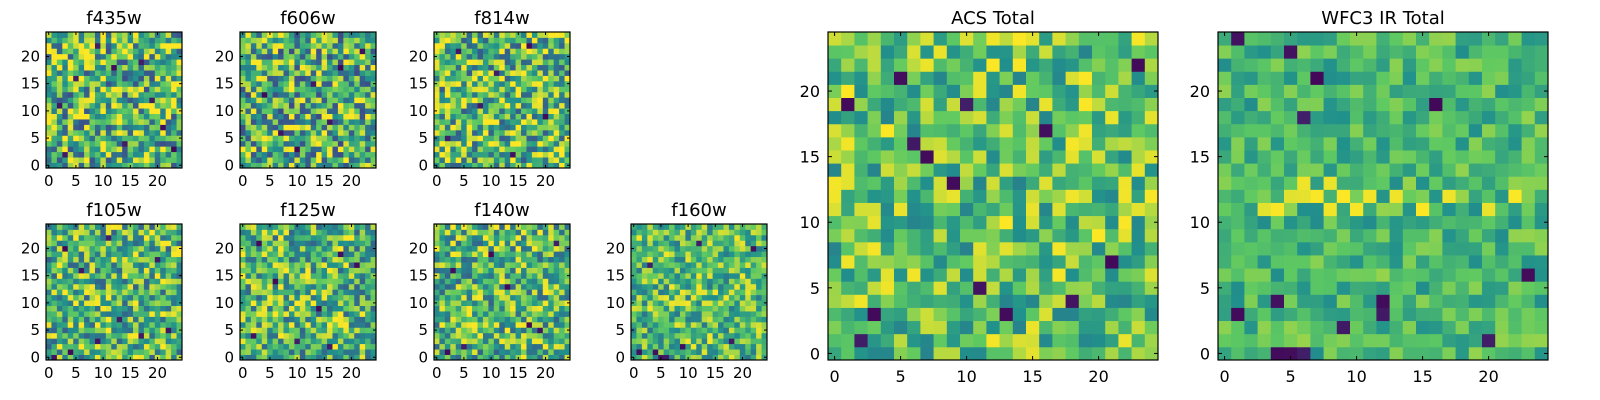 The image size is (1600, 400). I want to click on x-tick-label: 5, so click(76, 181).